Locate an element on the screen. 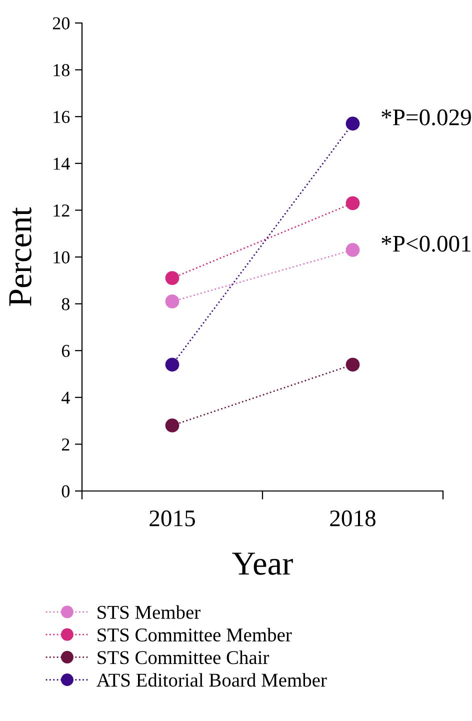 This screenshot has width=472, height=721. y-tick-label: 6 is located at coordinates (66, 351).